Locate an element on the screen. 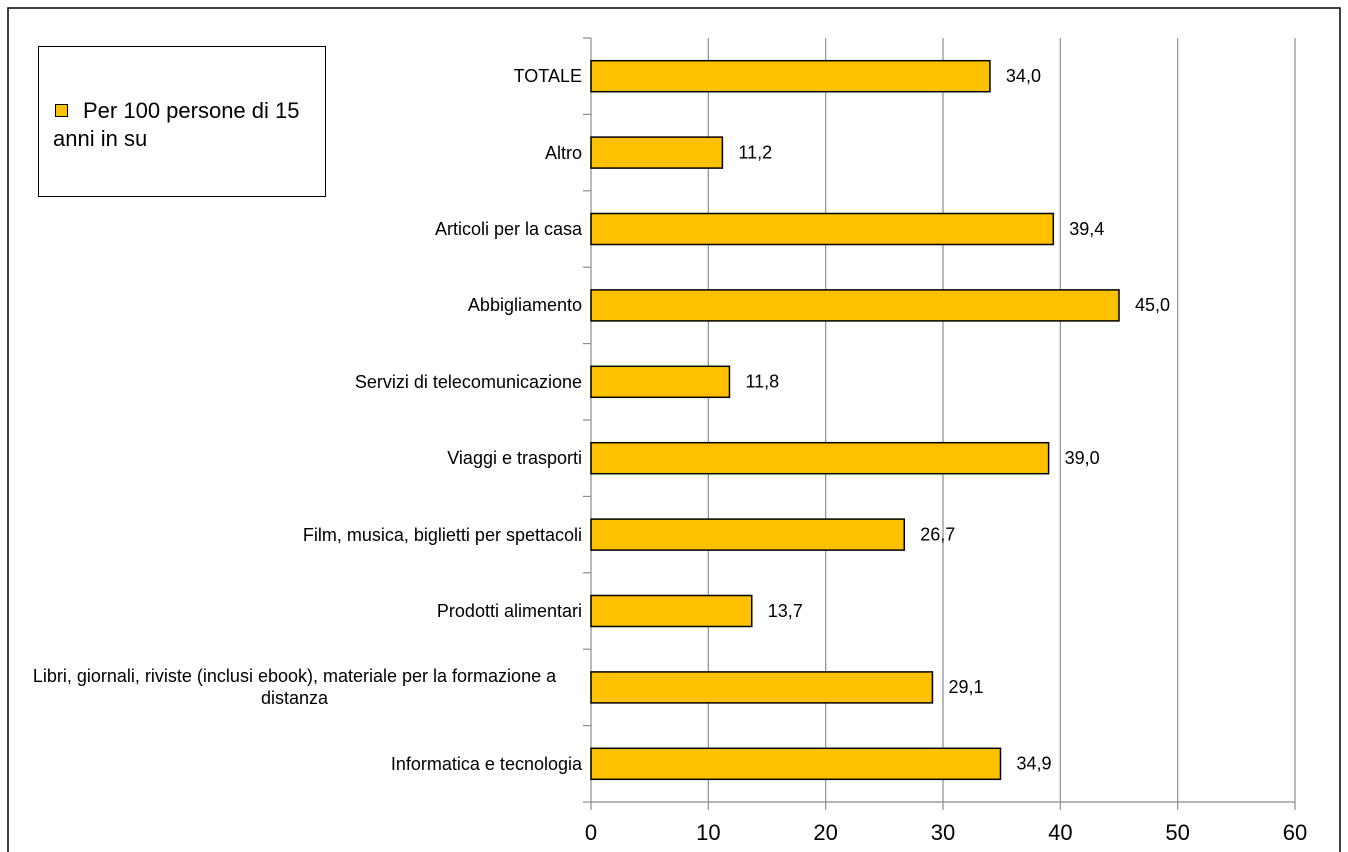 This screenshot has height=852, width=1348. value-label: 13,7 is located at coordinates (785, 611).